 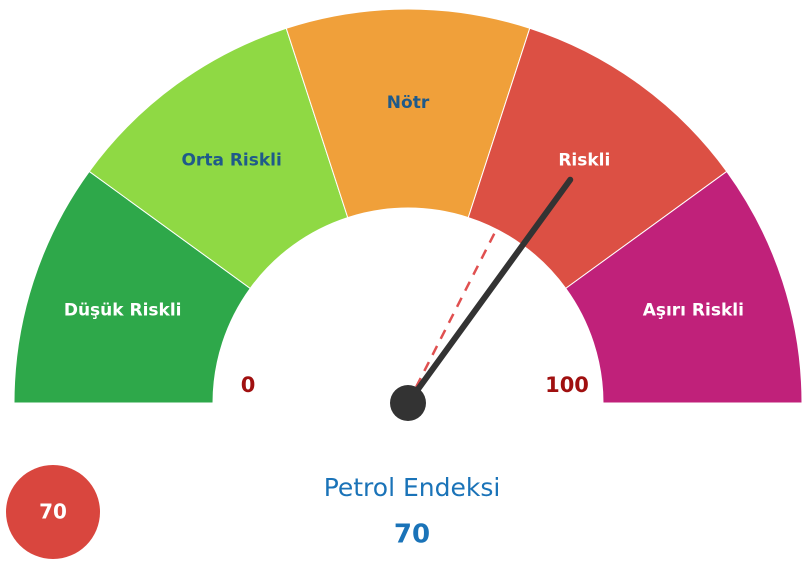 I want to click on band-label: Nötr, so click(x=408, y=103).